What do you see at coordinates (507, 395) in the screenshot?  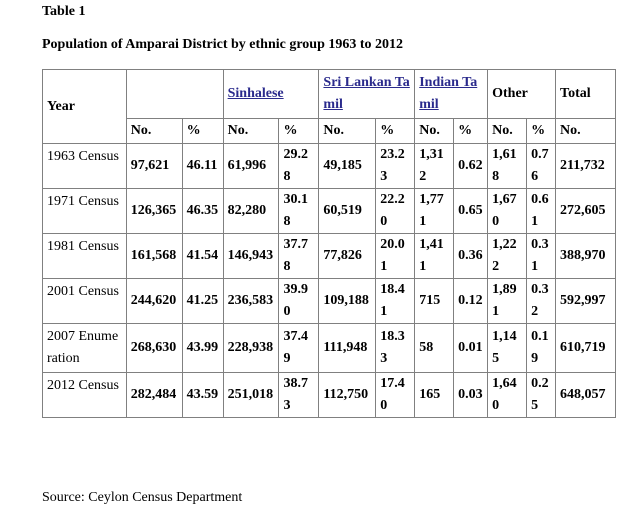 I see `value-cell: 1,640` at bounding box center [507, 395].